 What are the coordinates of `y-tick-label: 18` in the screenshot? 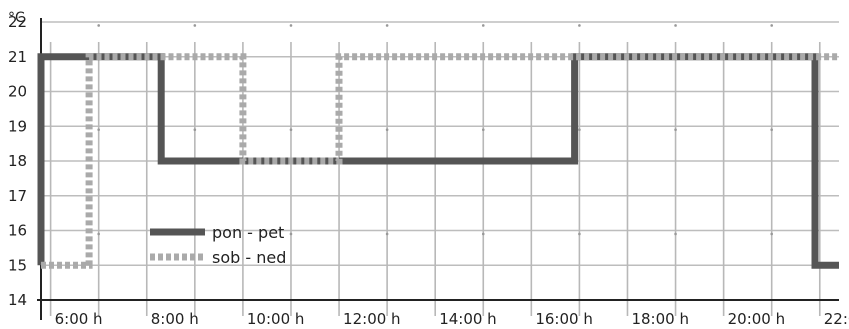 It's located at (17, 161).